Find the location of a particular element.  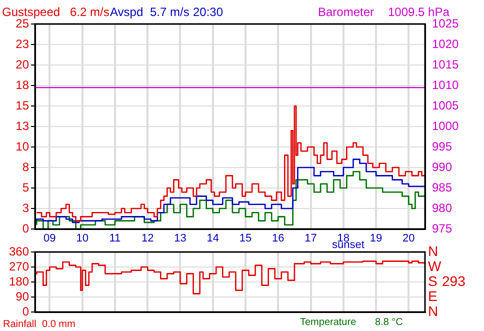

y-tick-label: 360 is located at coordinates (19, 251).